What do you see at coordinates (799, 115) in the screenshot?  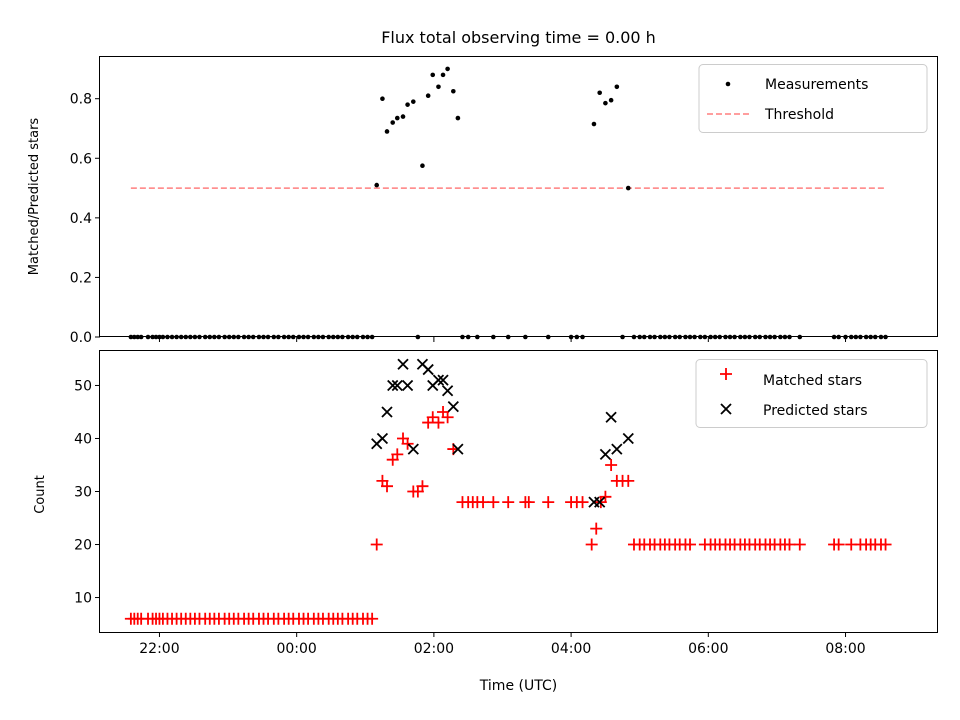 I see `threshold-legend-label: Threshold` at bounding box center [799, 115].